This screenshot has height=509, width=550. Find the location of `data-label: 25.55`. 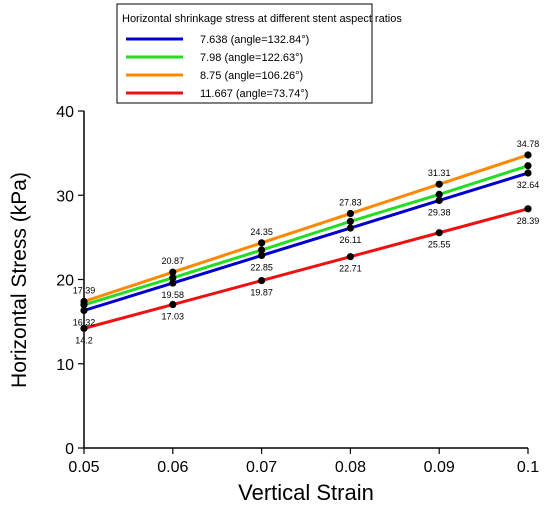

data-label: 25.55 is located at coordinates (439, 245).